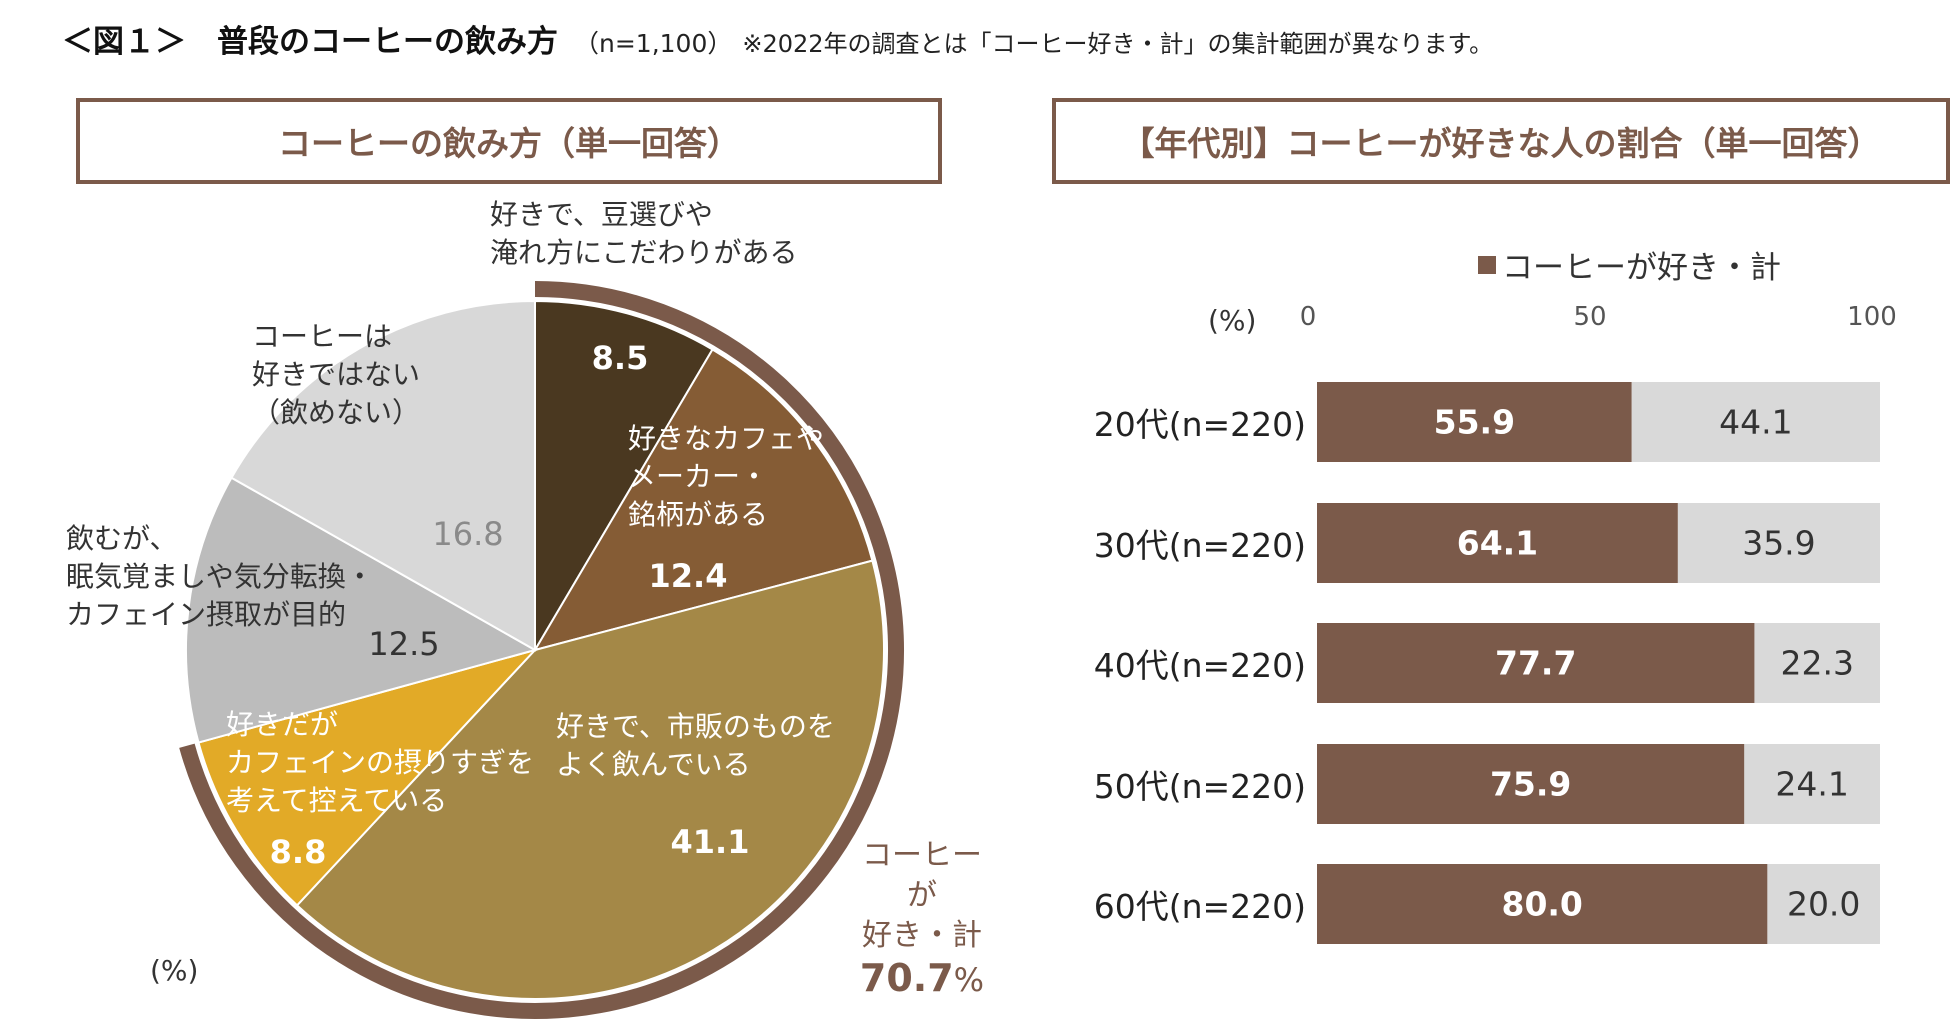 The width and height of the screenshot is (1950, 1024). What do you see at coordinates (1199, 786) in the screenshot?
I see `category-label-50s: 50代(n=220)` at bounding box center [1199, 786].